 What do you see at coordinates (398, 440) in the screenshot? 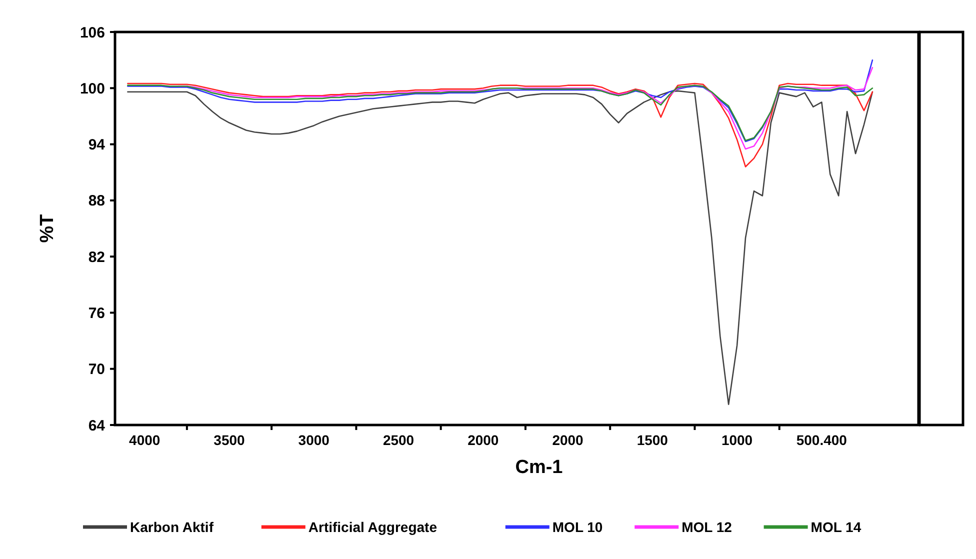
I see `x-tick-label: 2500` at bounding box center [398, 440].